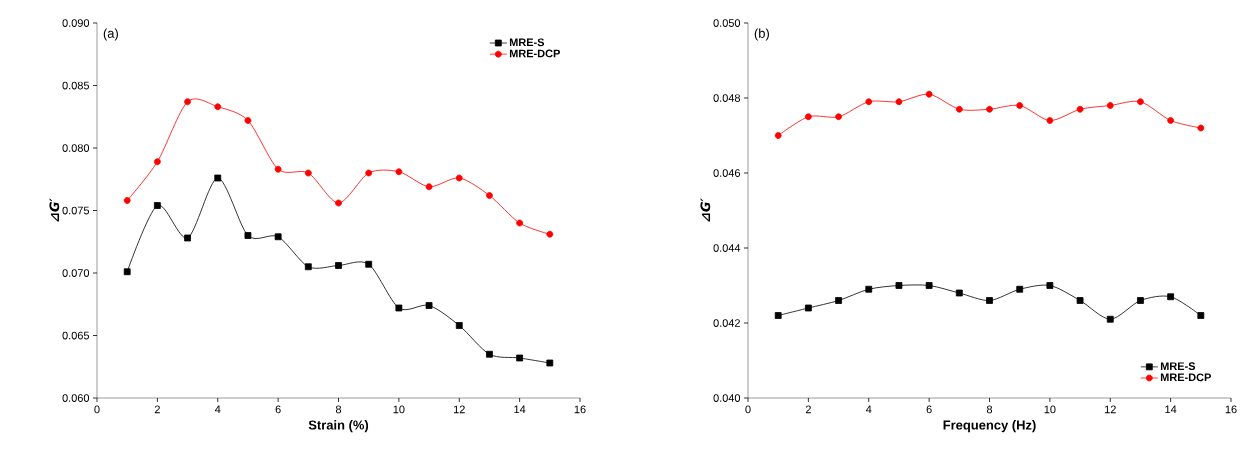  I want to click on y-tick-label: 0.065, so click(76, 335).